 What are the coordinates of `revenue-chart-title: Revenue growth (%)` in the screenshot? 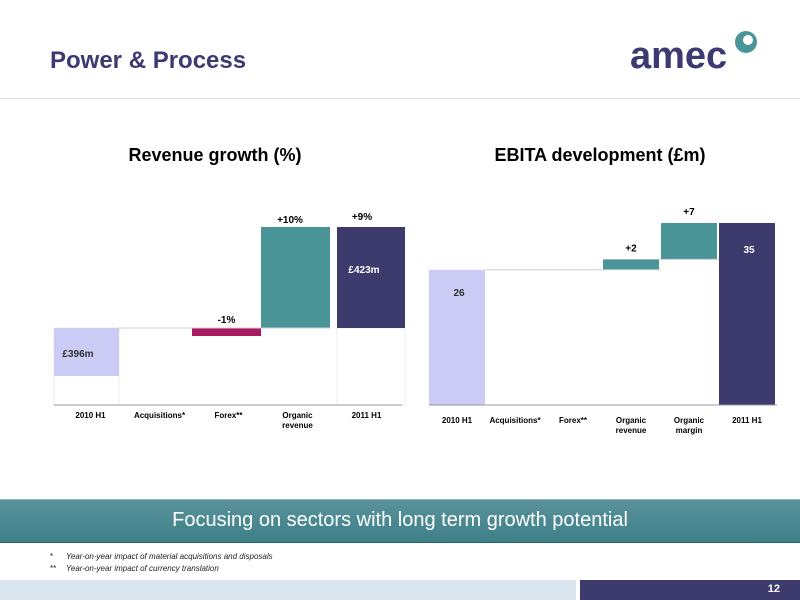 It's located at (215, 155).